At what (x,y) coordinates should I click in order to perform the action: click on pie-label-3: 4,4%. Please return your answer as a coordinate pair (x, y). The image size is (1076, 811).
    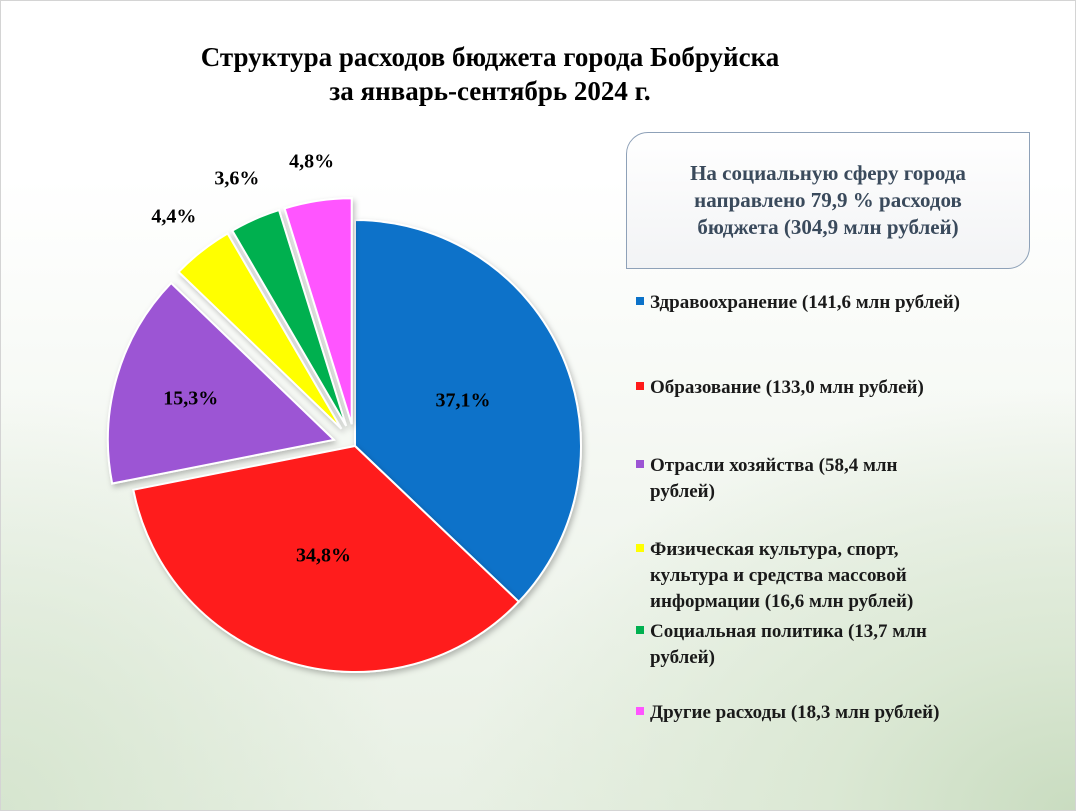
    Looking at the image, I should click on (173, 216).